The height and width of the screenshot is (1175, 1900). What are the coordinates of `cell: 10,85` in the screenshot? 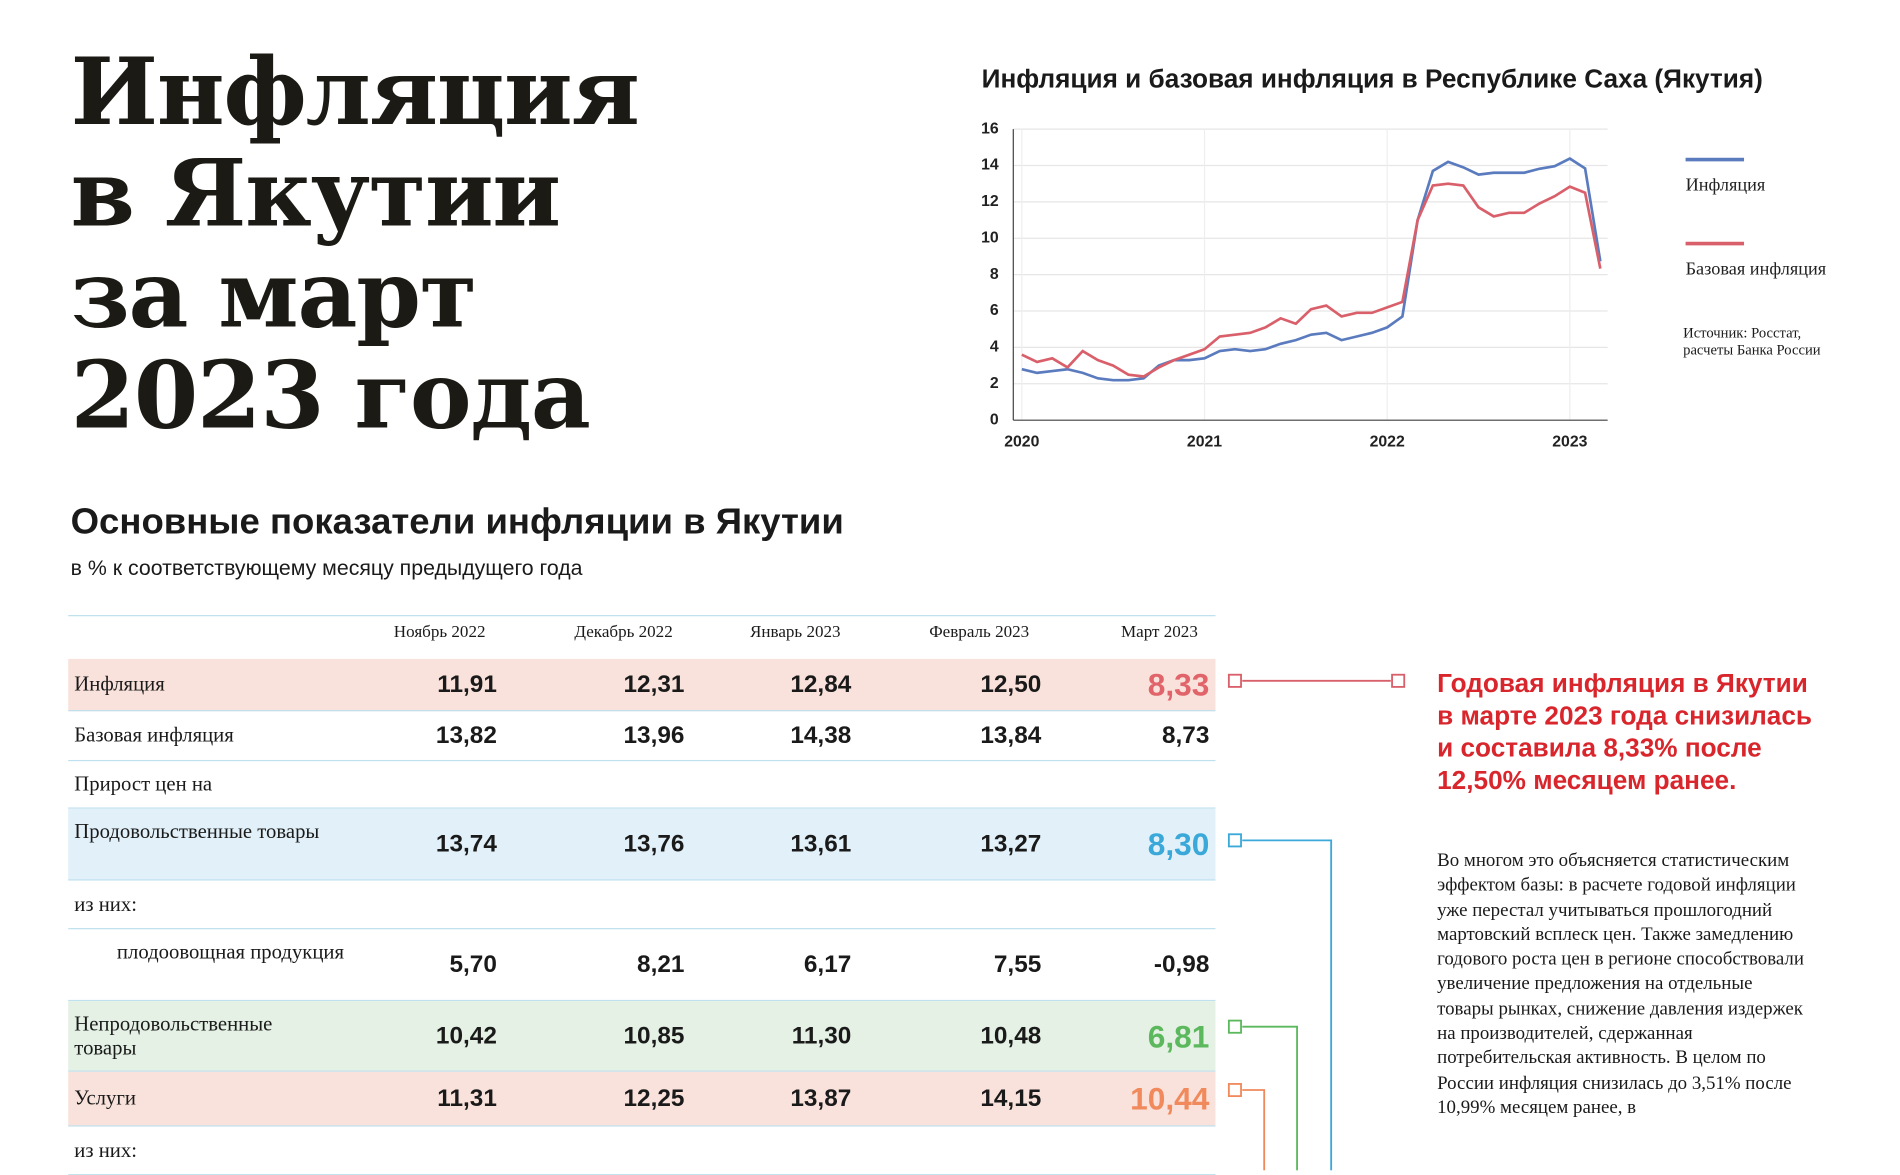 It's located at (654, 1036).